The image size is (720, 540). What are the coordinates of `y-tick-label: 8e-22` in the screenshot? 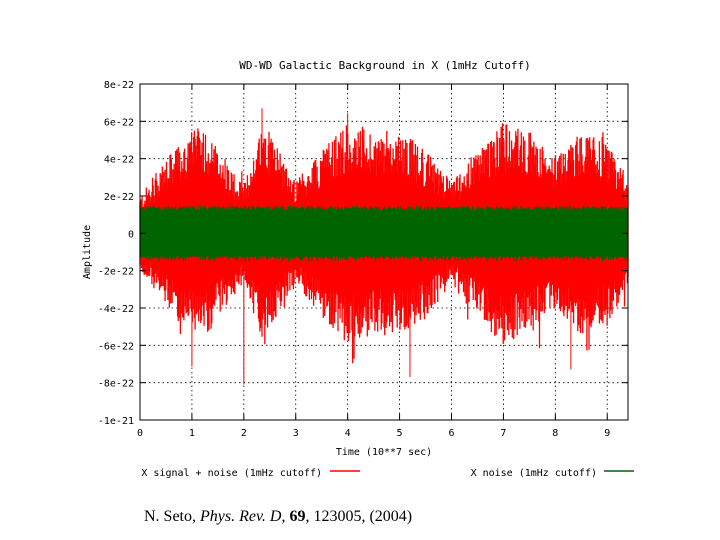 It's located at (119, 85).